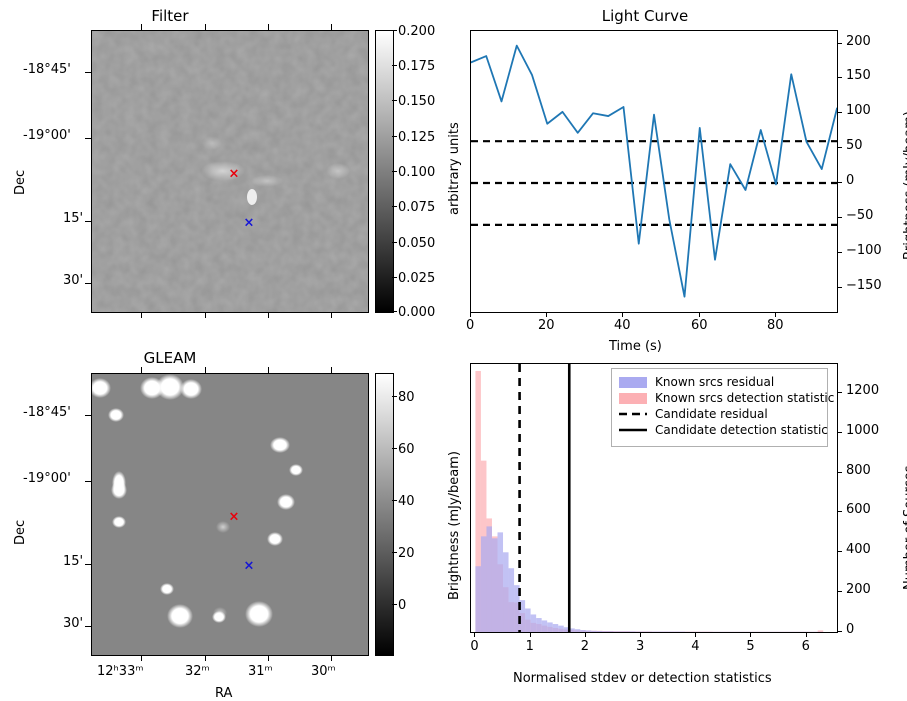  I want to click on legend-swatch-known-srcs-residual, so click(633, 382).